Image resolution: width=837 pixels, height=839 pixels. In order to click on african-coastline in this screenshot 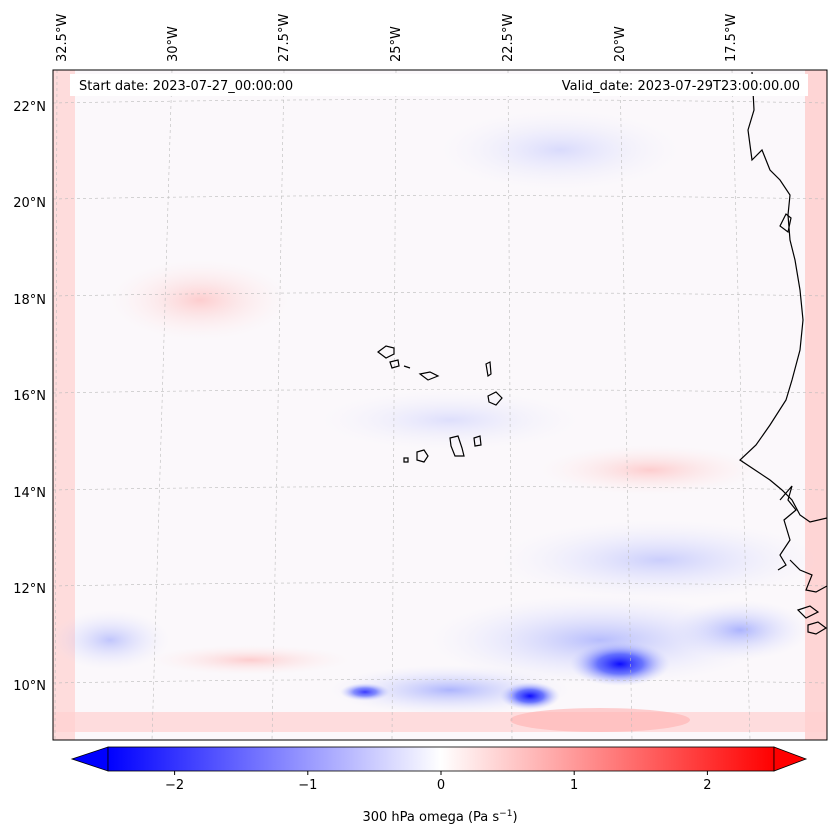, I will do `click(783, 297)`.